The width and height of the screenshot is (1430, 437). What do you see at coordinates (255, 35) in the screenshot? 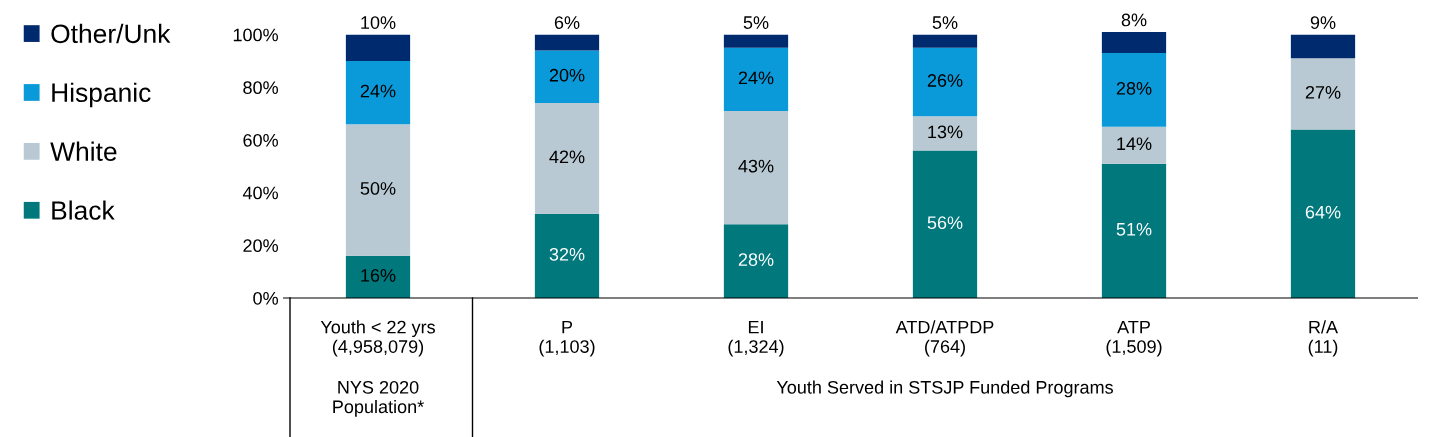
I see `y-tick-label: 100%` at bounding box center [255, 35].